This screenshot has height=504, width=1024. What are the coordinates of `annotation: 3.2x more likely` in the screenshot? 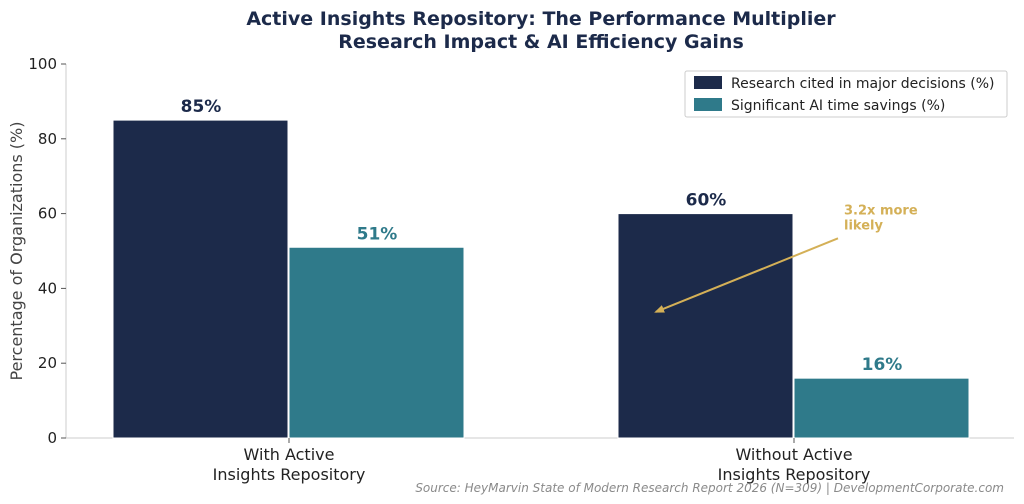 It's located at (786, 258).